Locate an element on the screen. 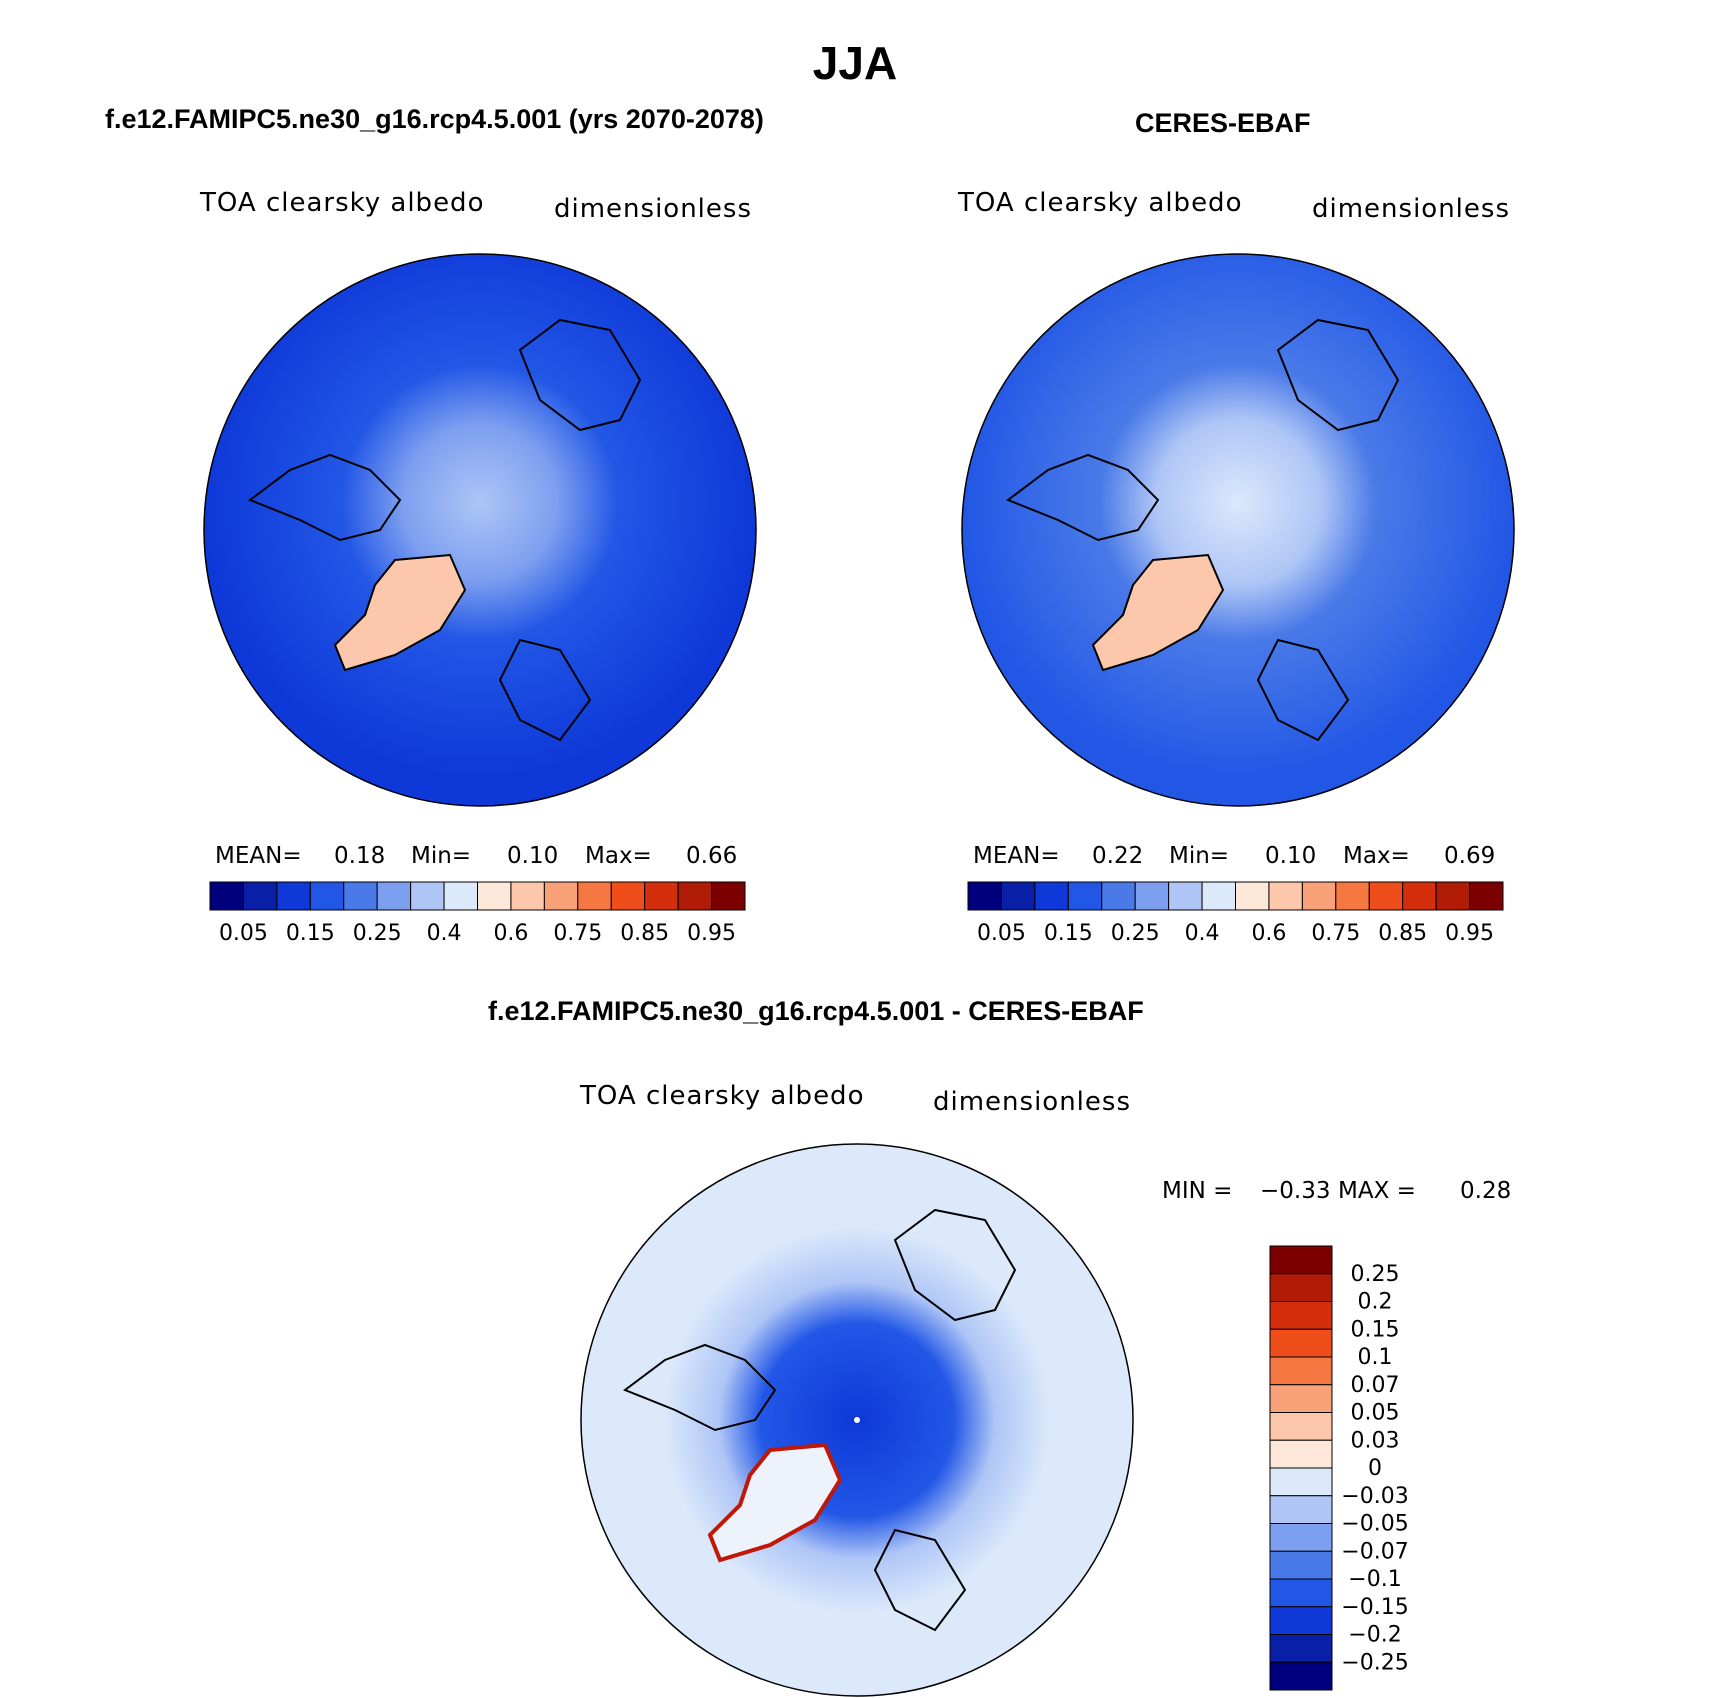 This screenshot has height=1698, width=1710. panel-1-mean-label: MEAN= is located at coordinates (258, 856).